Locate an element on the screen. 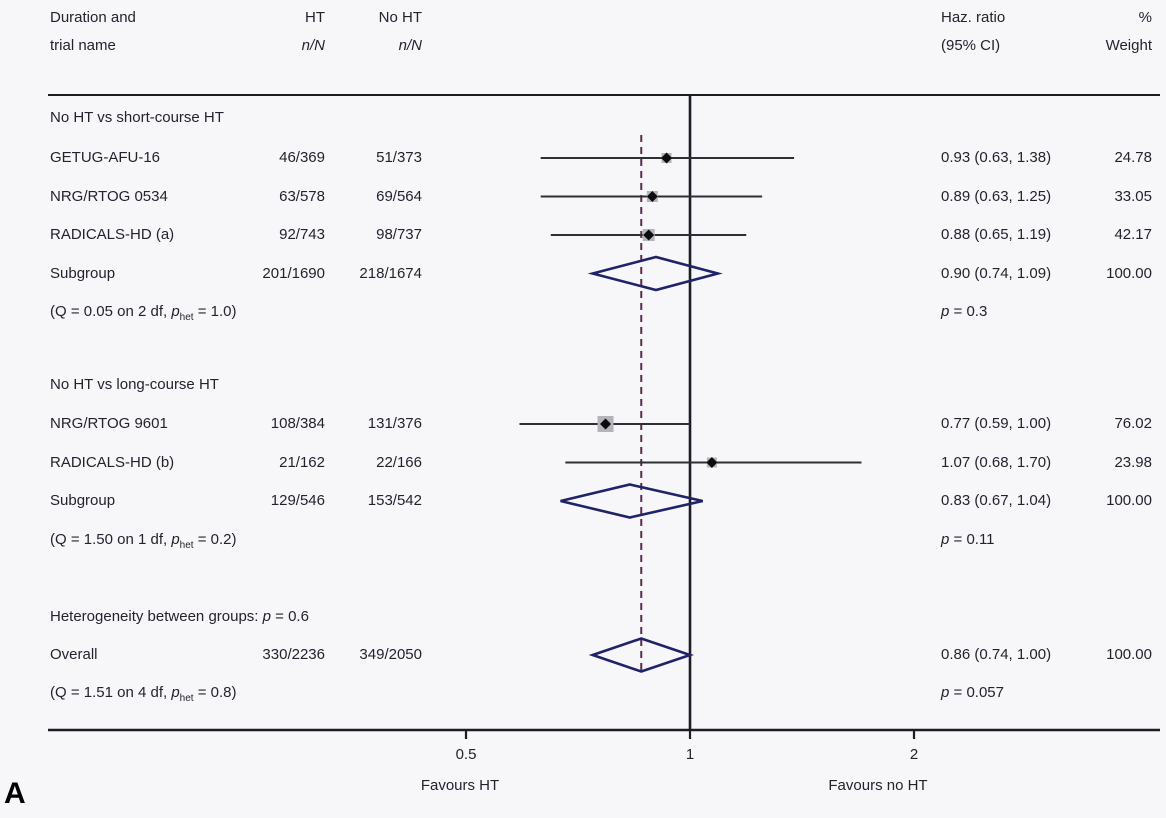 Image resolution: width=1166 pixels, height=818 pixels. weight-text: 33.05 is located at coordinates (1133, 196).